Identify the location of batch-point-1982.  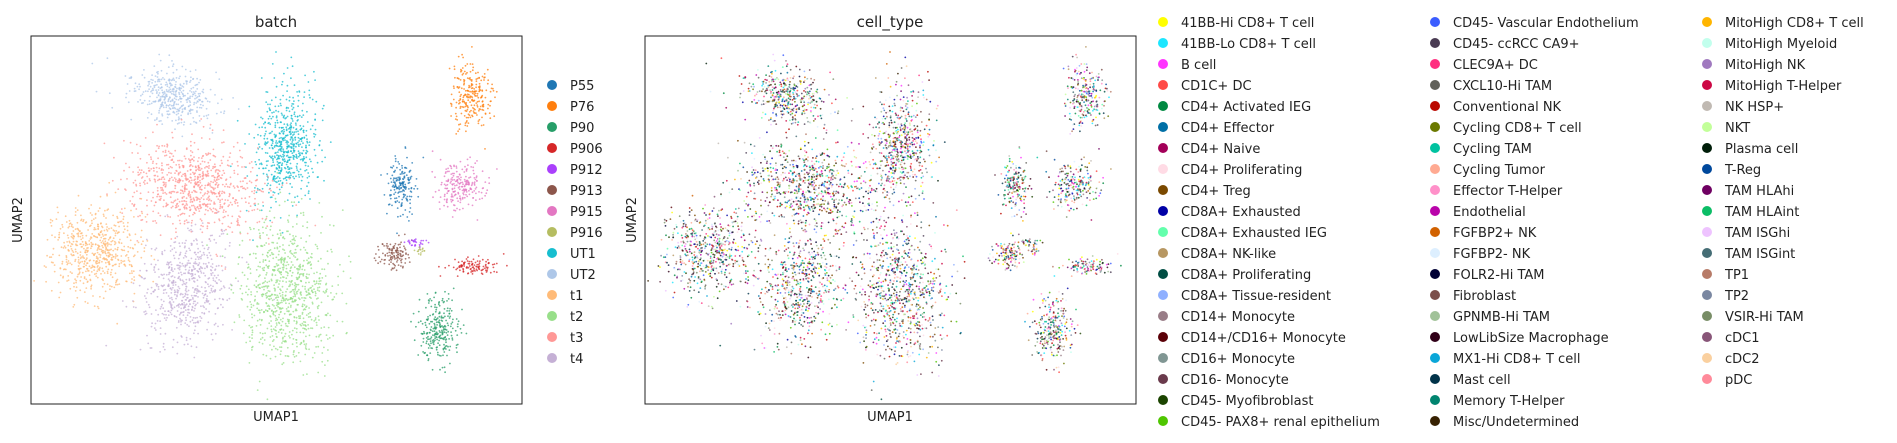
(71, 226).